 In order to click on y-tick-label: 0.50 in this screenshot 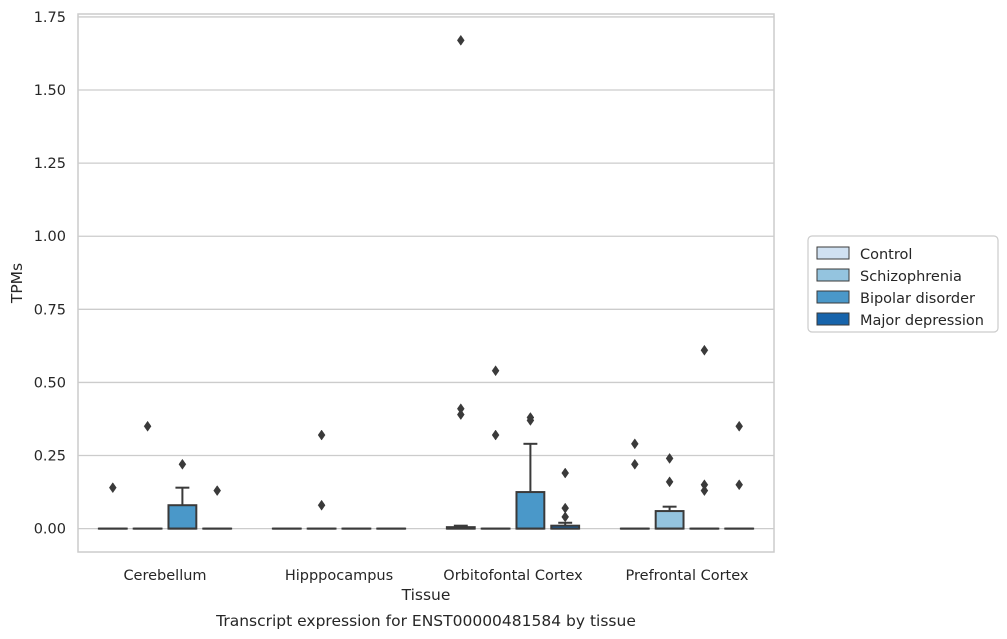, I will do `click(50, 383)`.